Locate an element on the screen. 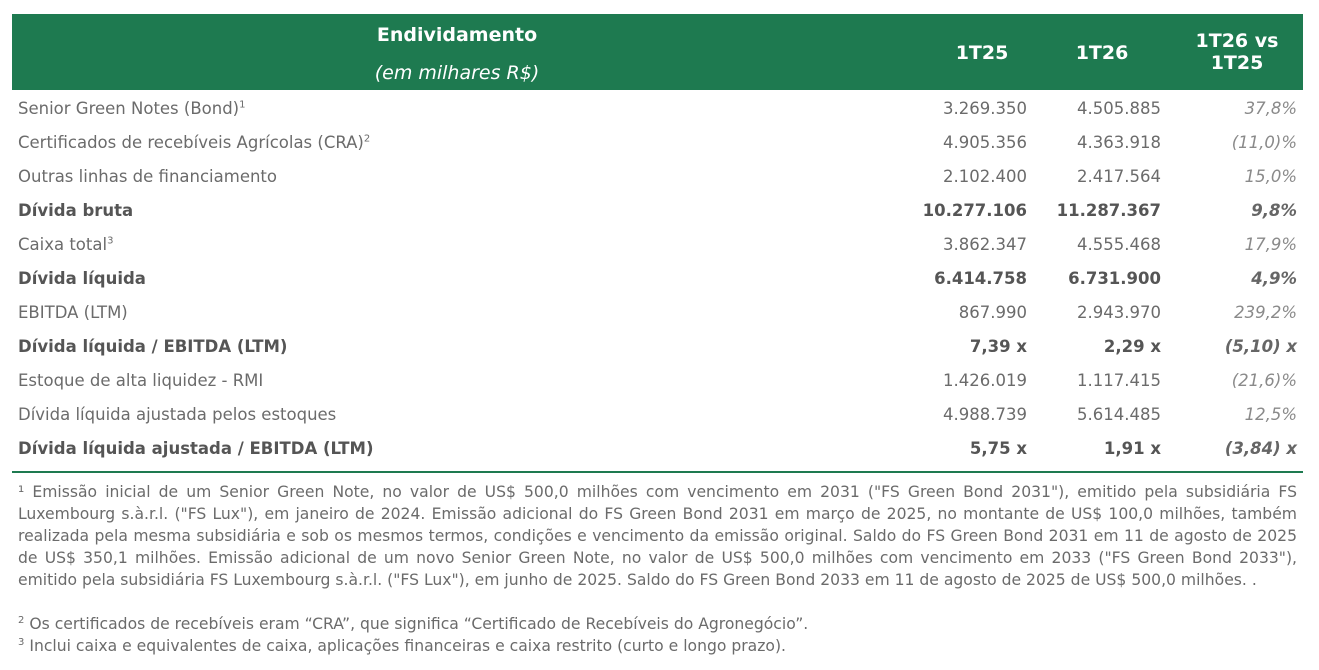 This screenshot has width=1319, height=670. row-label: Estoque de alta liquidez - RMI is located at coordinates (140, 380).